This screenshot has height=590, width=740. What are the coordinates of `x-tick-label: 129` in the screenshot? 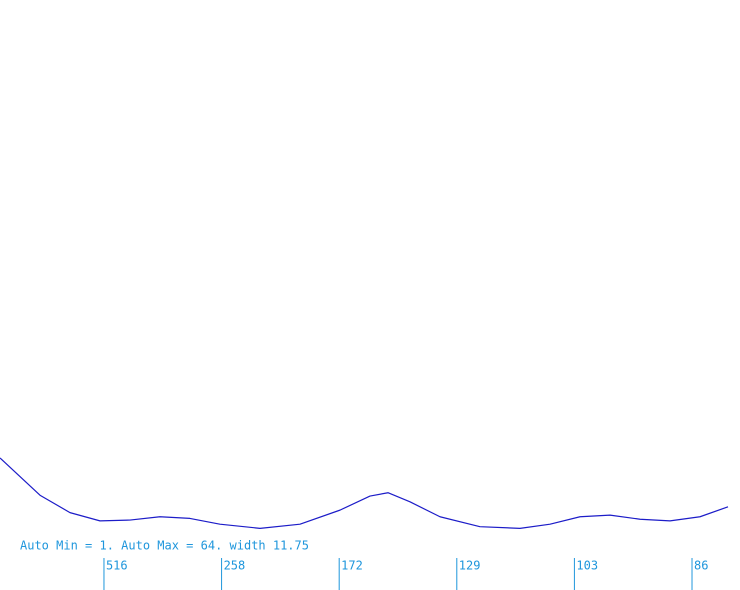 It's located at (470, 566).